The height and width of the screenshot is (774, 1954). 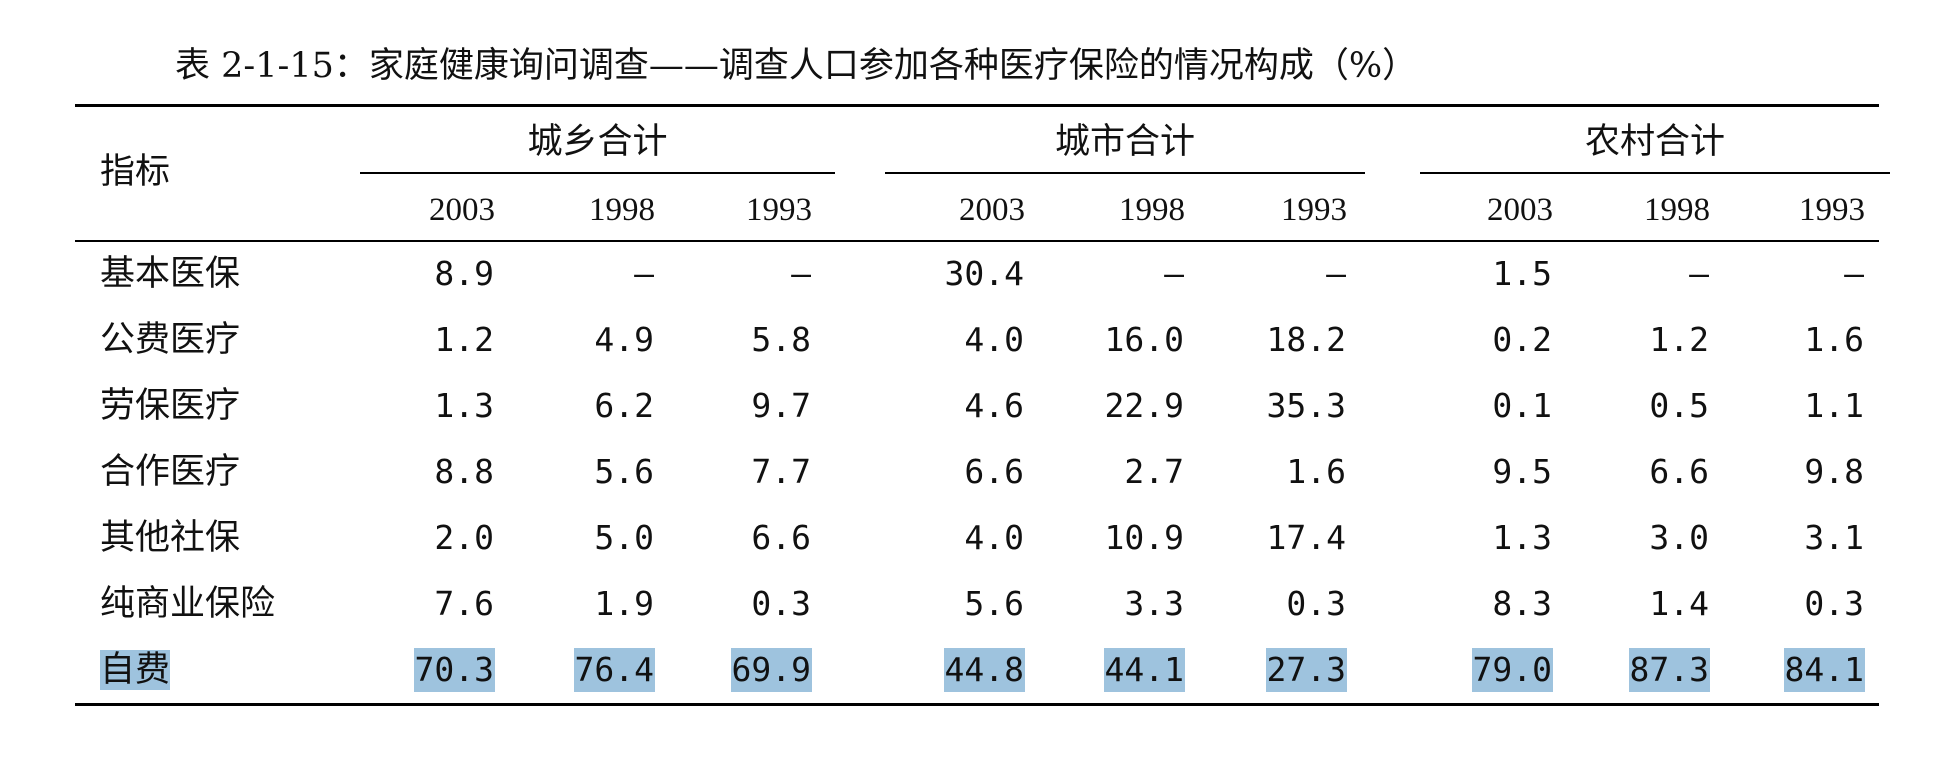 What do you see at coordinates (994, 405) in the screenshot?
I see `cell-value: 4.6` at bounding box center [994, 405].